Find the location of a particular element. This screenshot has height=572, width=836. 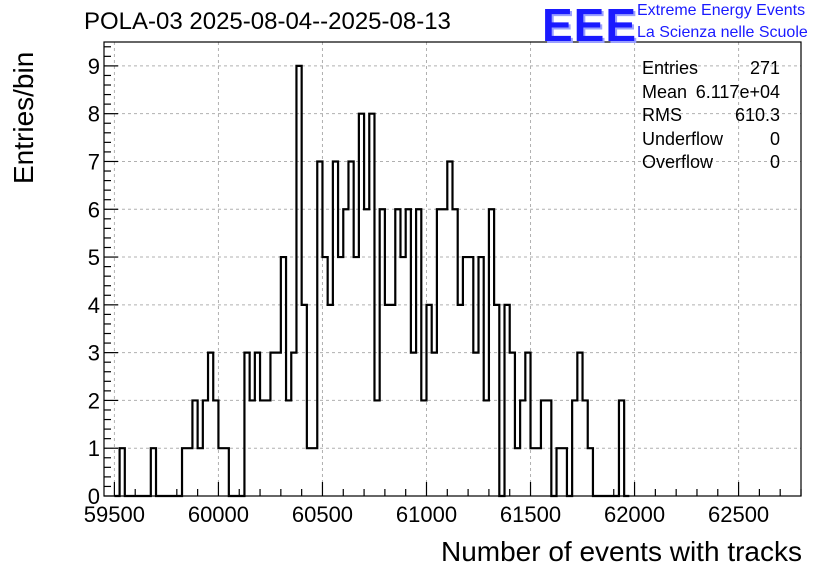

y-tick-label: 6 is located at coordinates (94, 209).